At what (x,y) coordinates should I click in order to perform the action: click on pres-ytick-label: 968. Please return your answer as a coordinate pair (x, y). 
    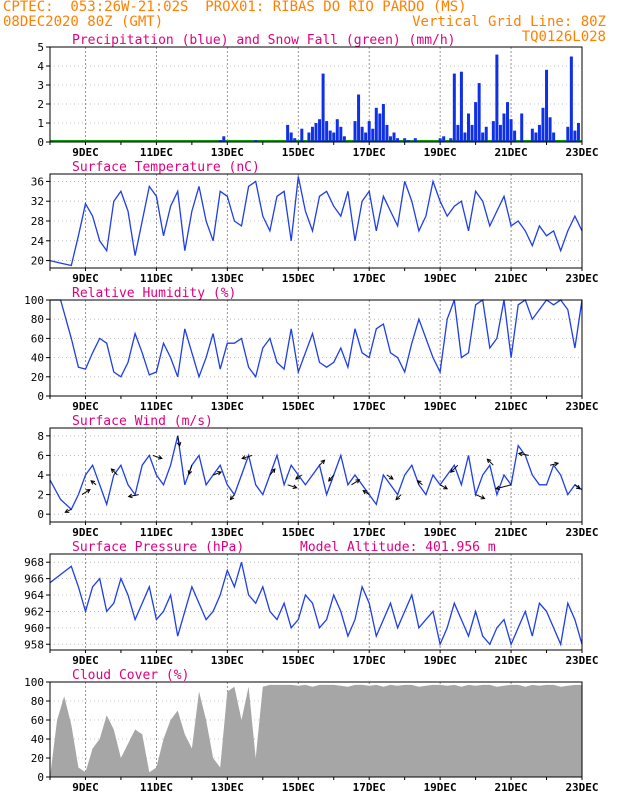
    Looking at the image, I should click on (34, 562).